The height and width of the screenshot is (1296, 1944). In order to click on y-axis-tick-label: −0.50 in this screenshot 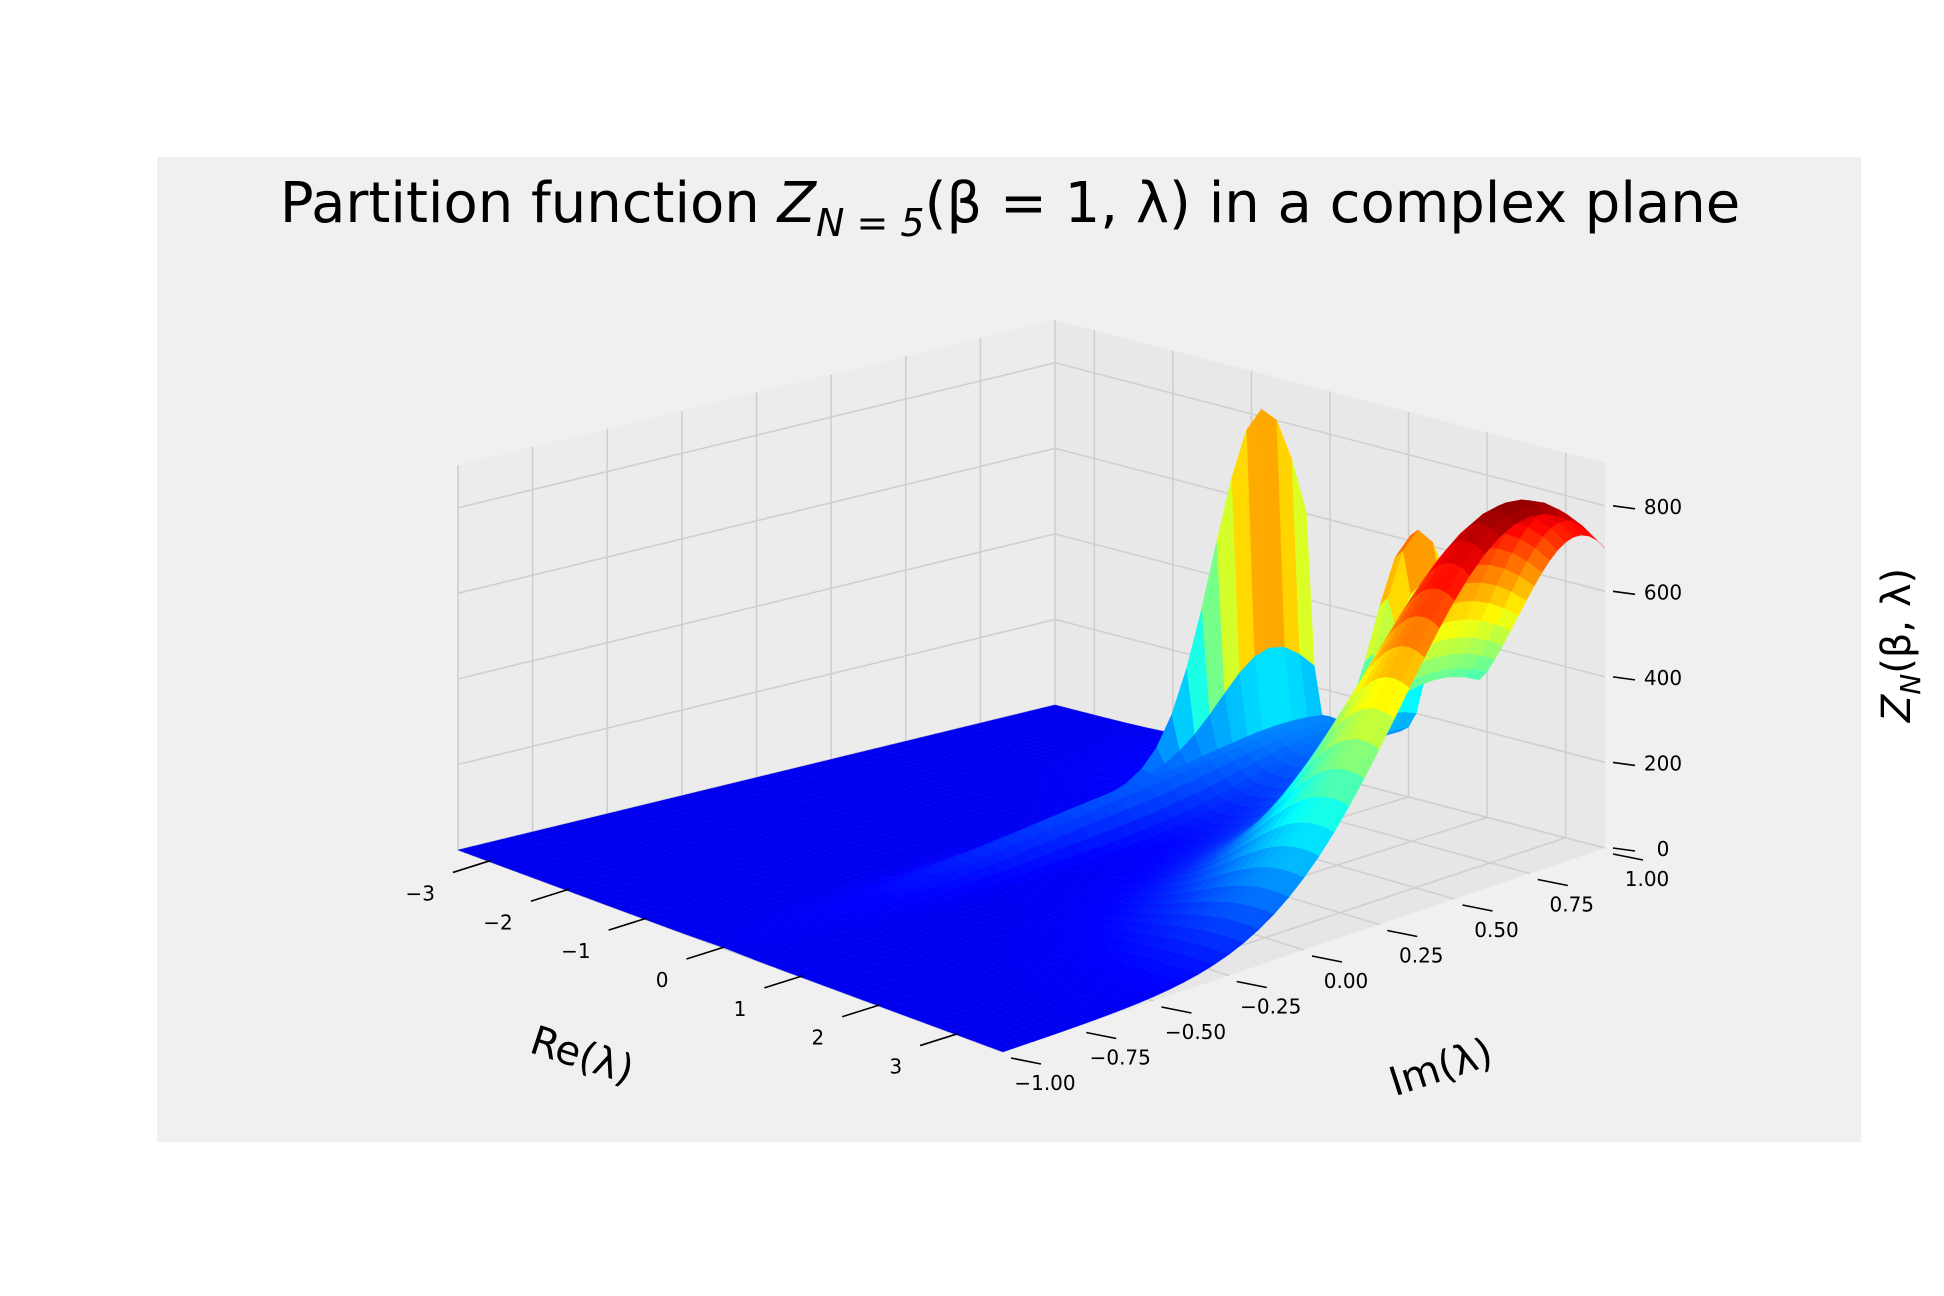, I will do `click(1195, 1032)`.